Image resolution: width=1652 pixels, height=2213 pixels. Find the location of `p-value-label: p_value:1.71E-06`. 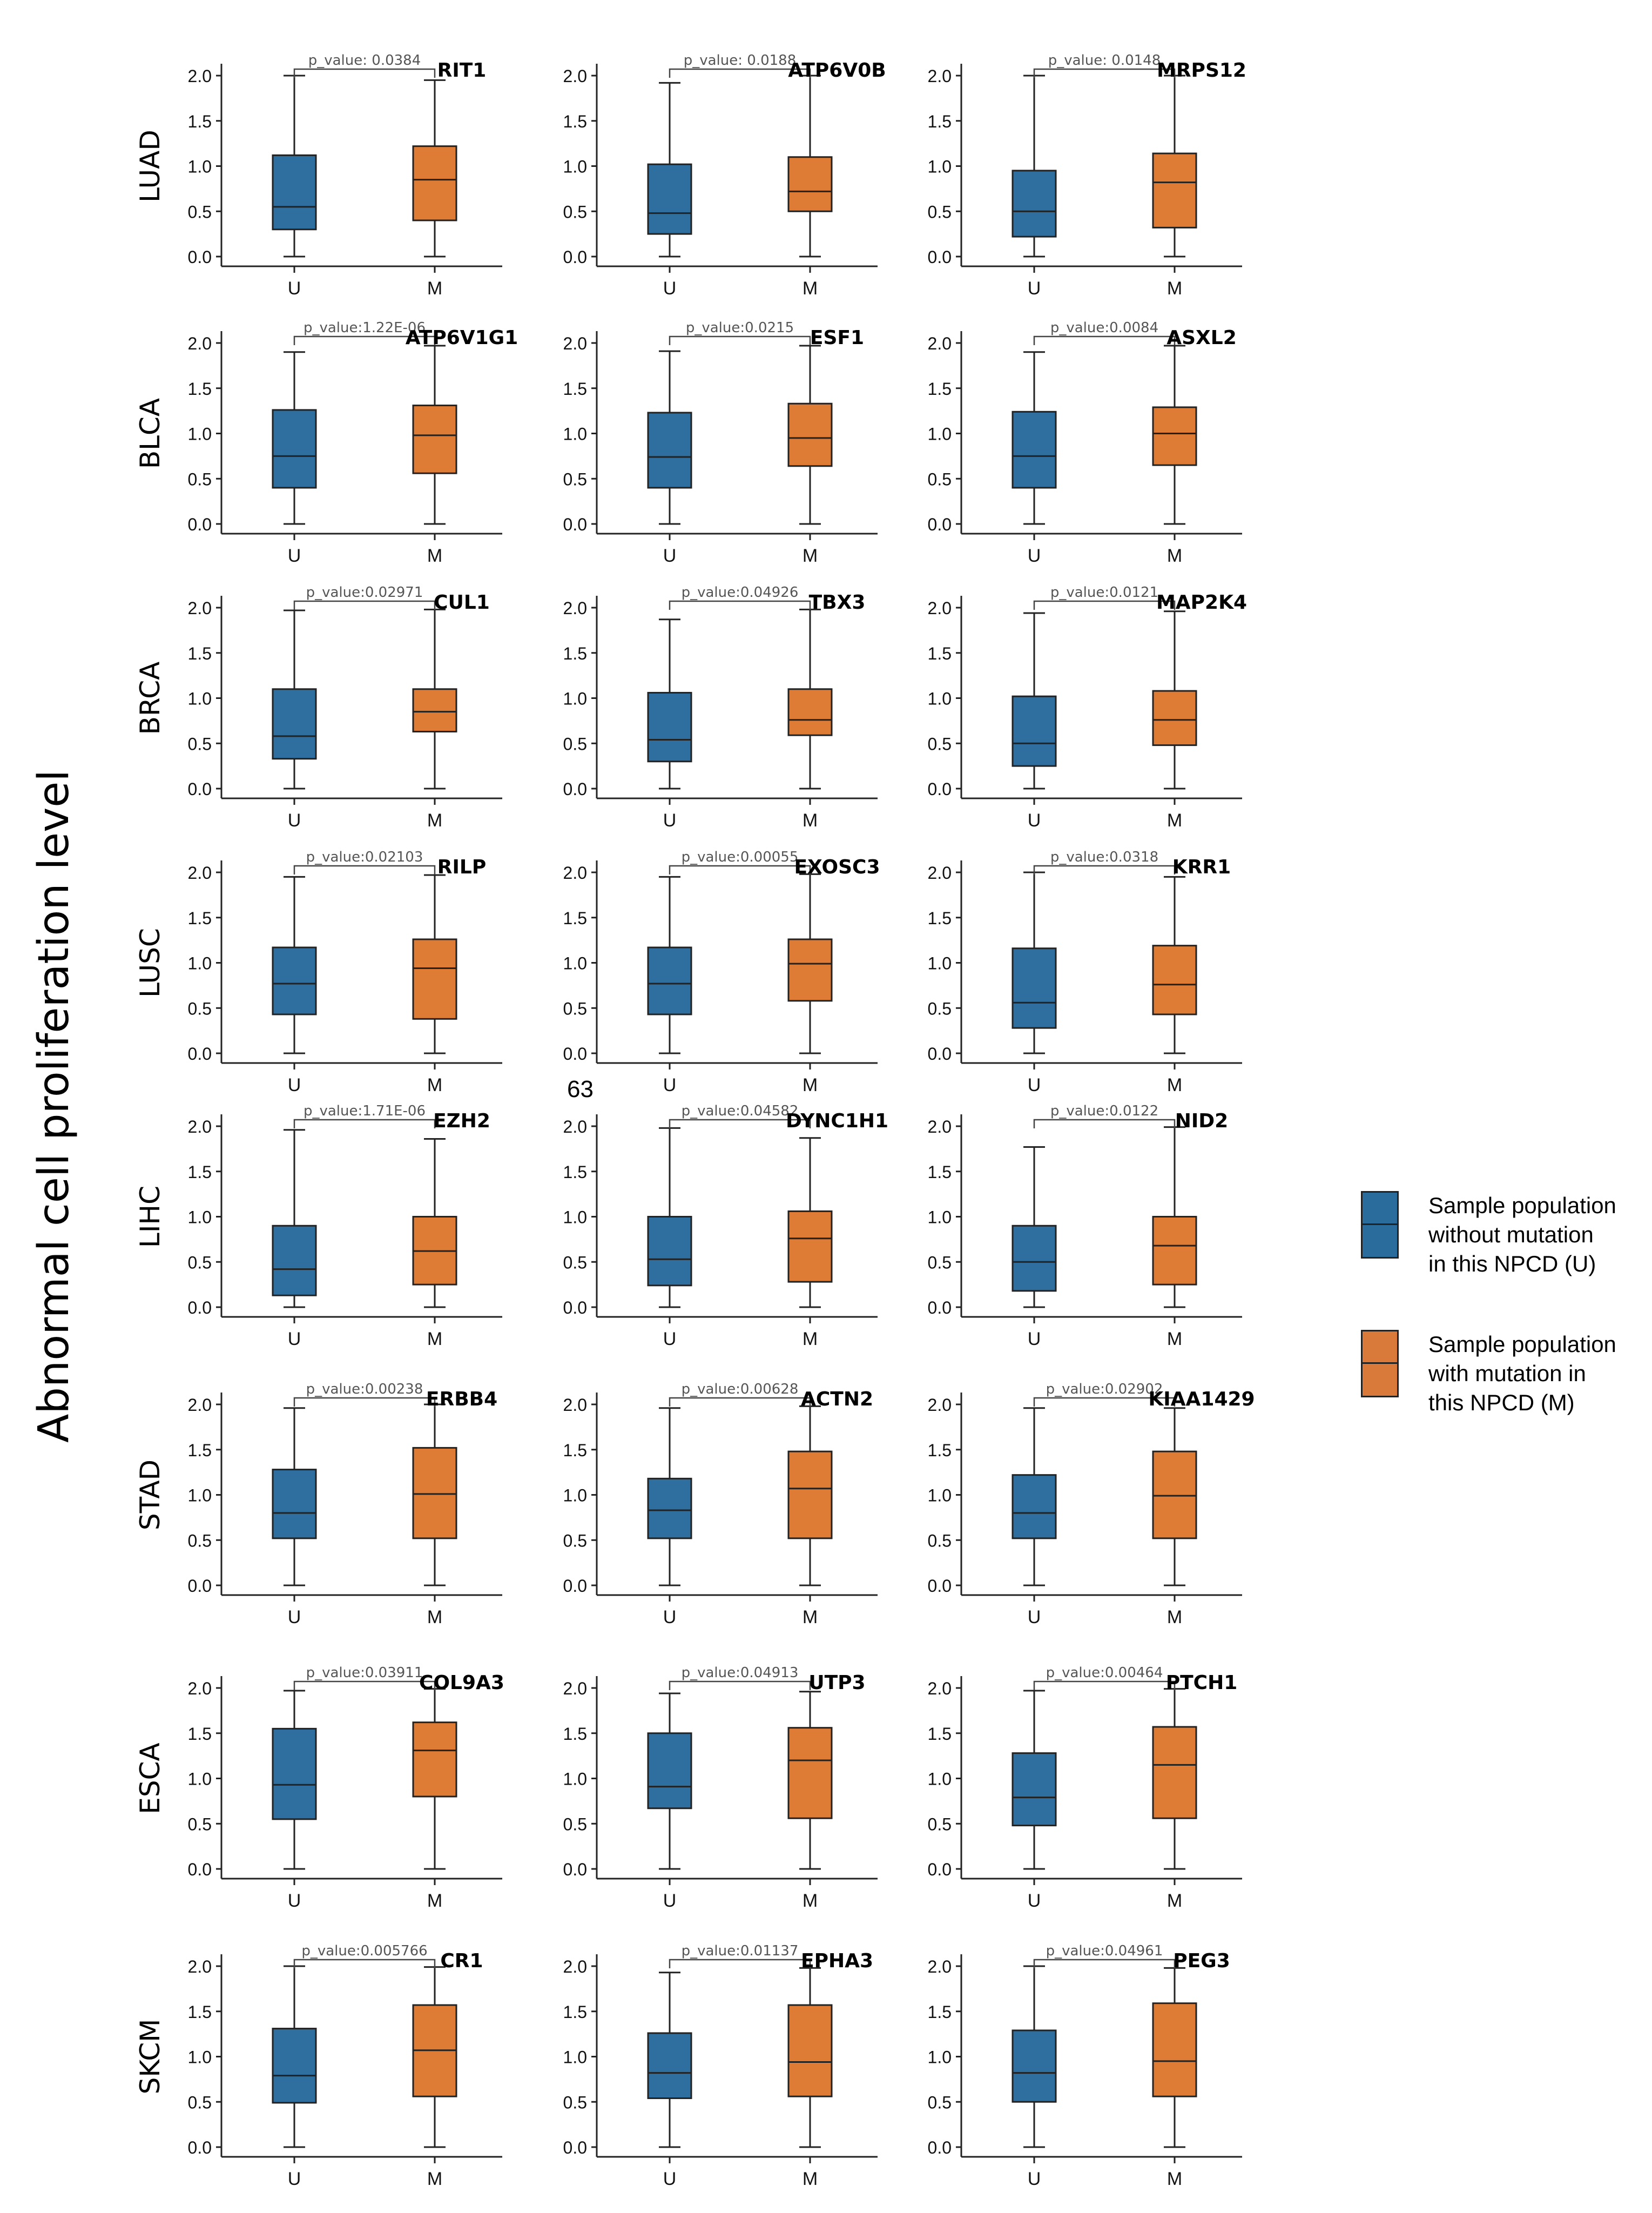

p-value-label: p_value:1.71E-06 is located at coordinates (365, 1111).